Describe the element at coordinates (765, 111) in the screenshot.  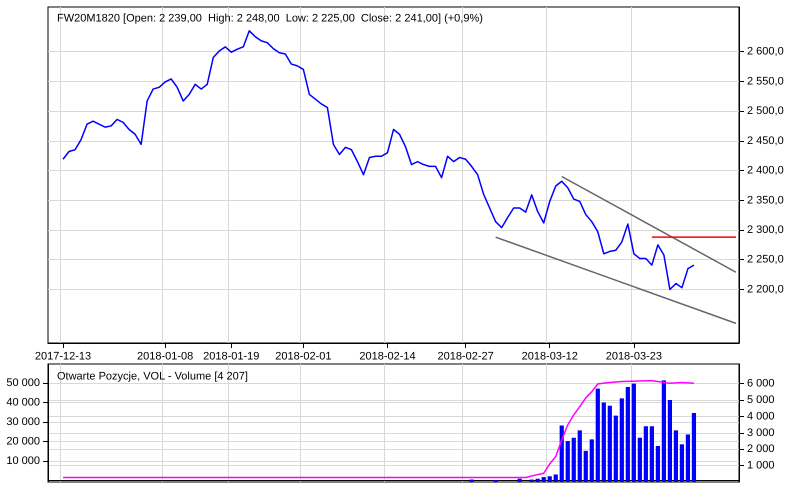
I see `y-tick-label: 2 500,0` at that location.